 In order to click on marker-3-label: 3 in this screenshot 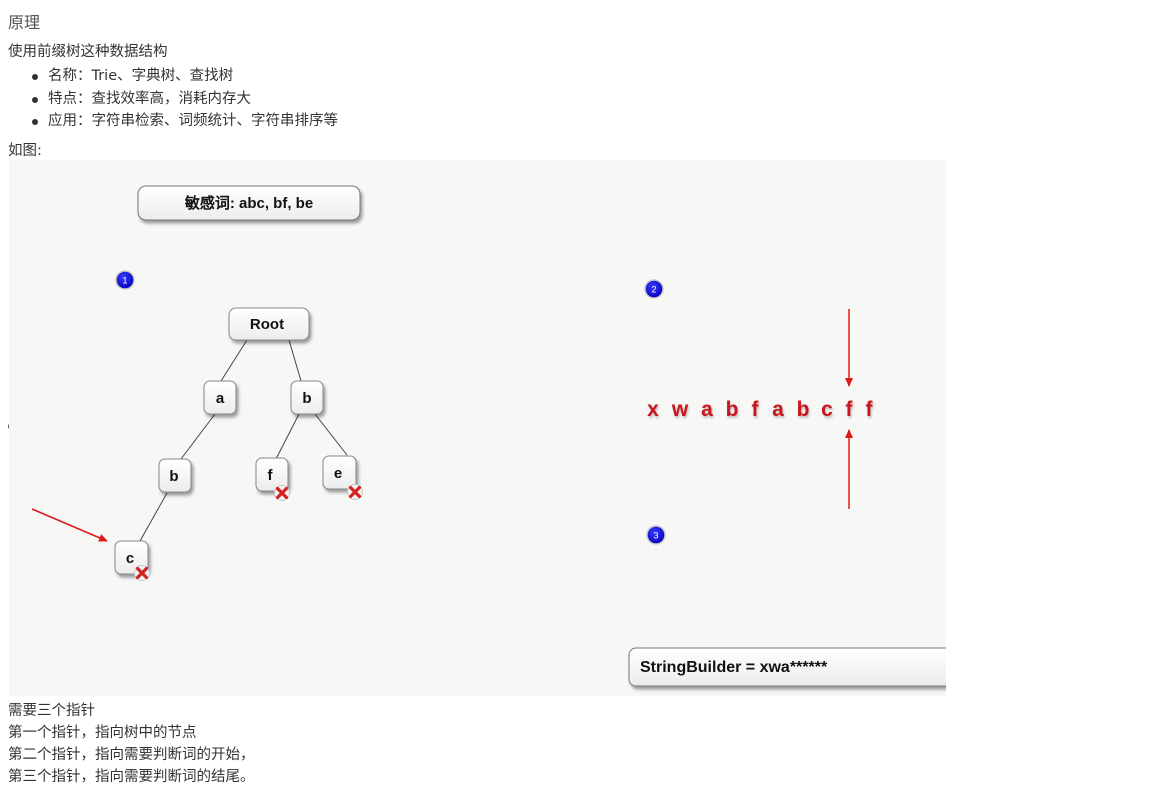, I will do `click(655, 536)`.